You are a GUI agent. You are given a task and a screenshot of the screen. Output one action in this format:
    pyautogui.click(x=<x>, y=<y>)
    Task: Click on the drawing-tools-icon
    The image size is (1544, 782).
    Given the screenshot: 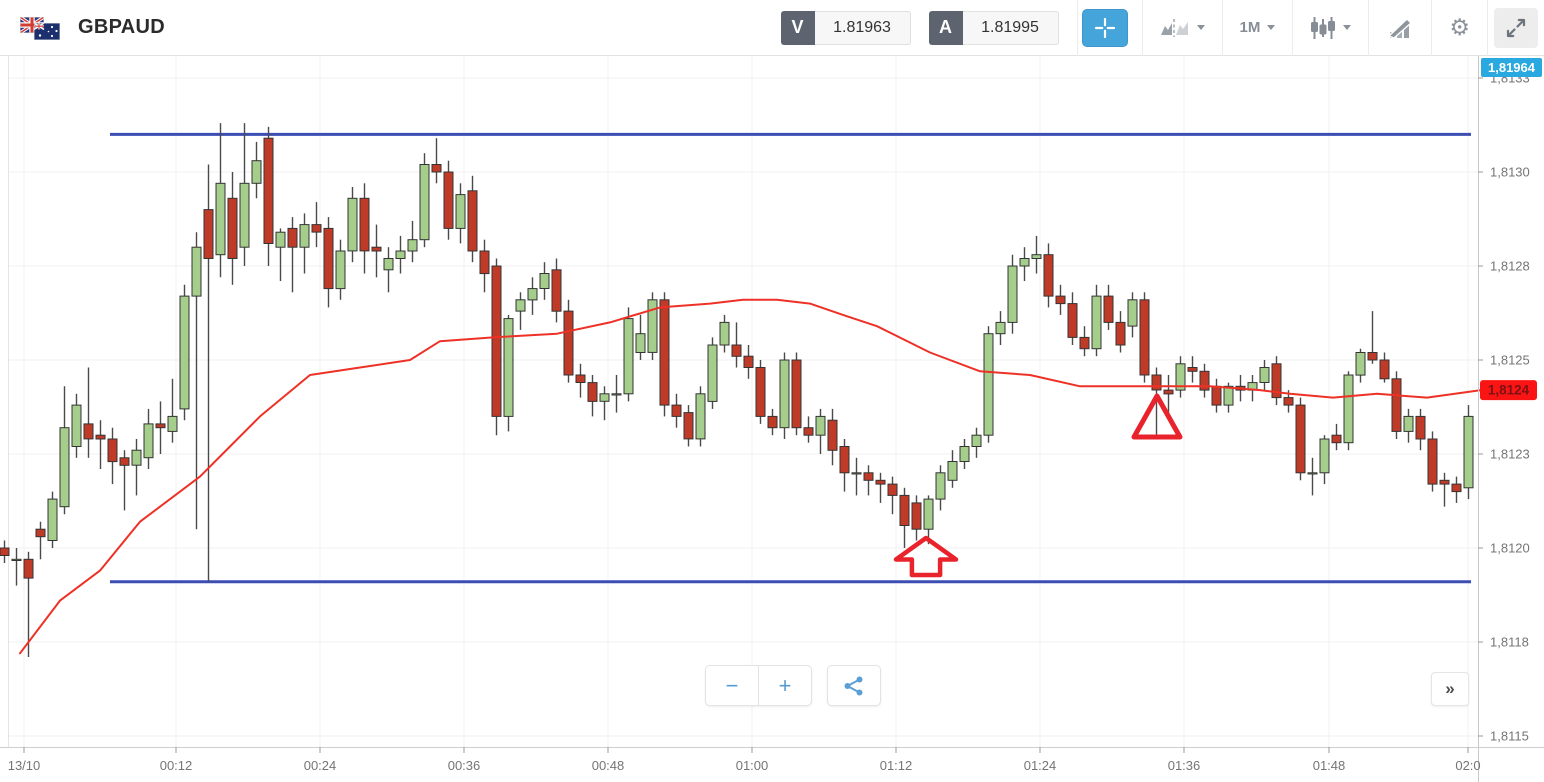 What is the action you would take?
    pyautogui.click(x=1400, y=28)
    